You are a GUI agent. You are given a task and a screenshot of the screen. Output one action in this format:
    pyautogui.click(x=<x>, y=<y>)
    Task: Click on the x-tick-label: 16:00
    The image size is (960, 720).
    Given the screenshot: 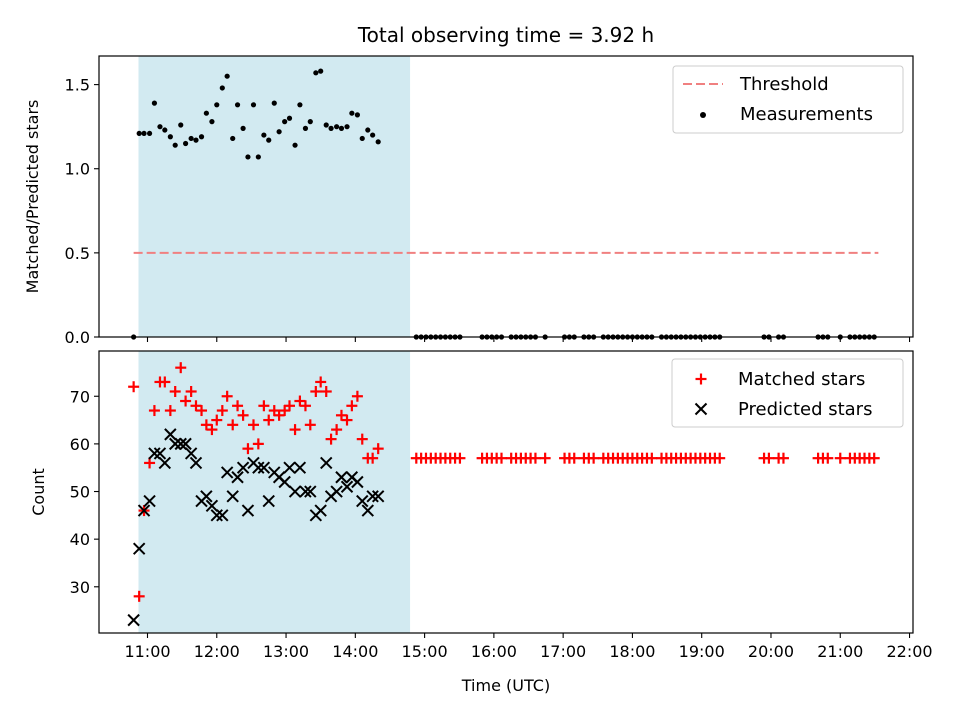 What is the action you would take?
    pyautogui.click(x=494, y=651)
    